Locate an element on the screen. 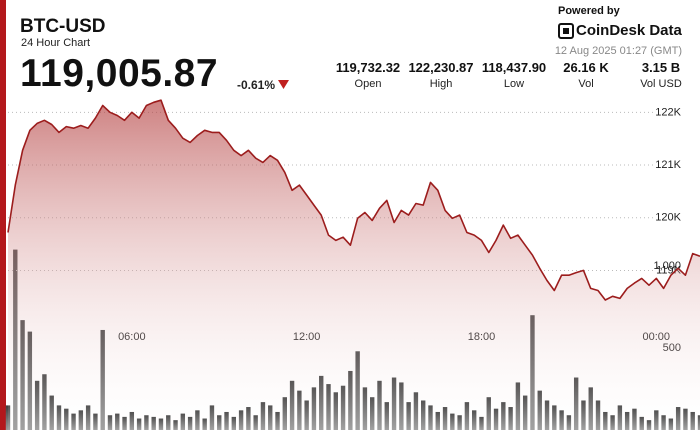  title: BTC-USD is located at coordinates (63, 26).